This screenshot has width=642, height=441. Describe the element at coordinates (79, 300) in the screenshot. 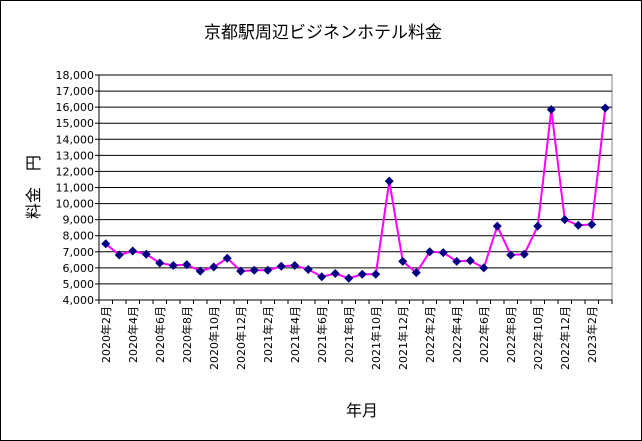

I see `y-tick-label: 4,000` at that location.